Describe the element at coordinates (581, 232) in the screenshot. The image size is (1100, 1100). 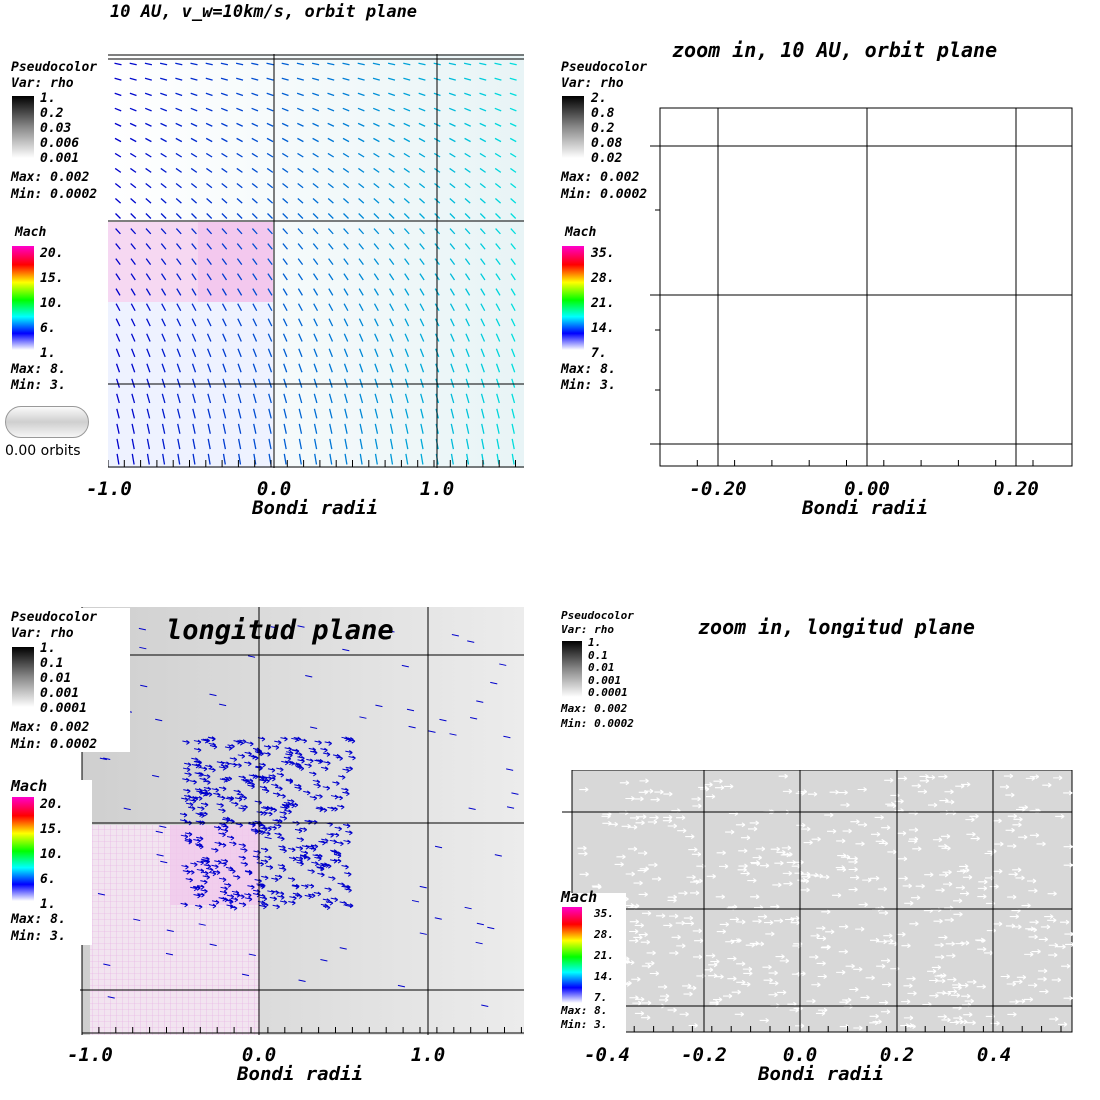
I see `mach-label: Mach` at that location.